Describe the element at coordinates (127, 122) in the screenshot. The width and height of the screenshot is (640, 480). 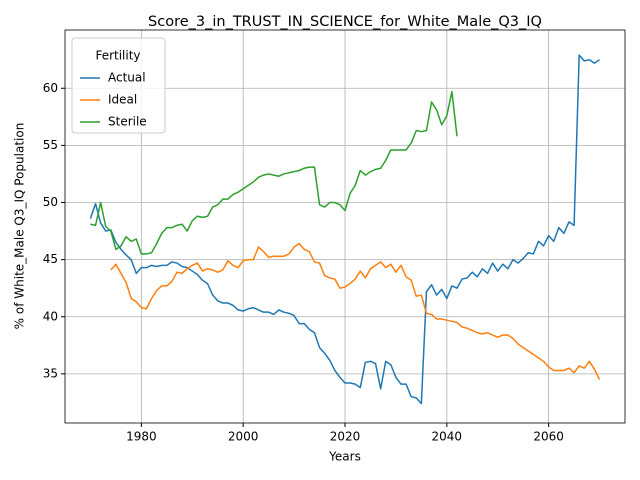
I see `legend-label: Sterile` at that location.